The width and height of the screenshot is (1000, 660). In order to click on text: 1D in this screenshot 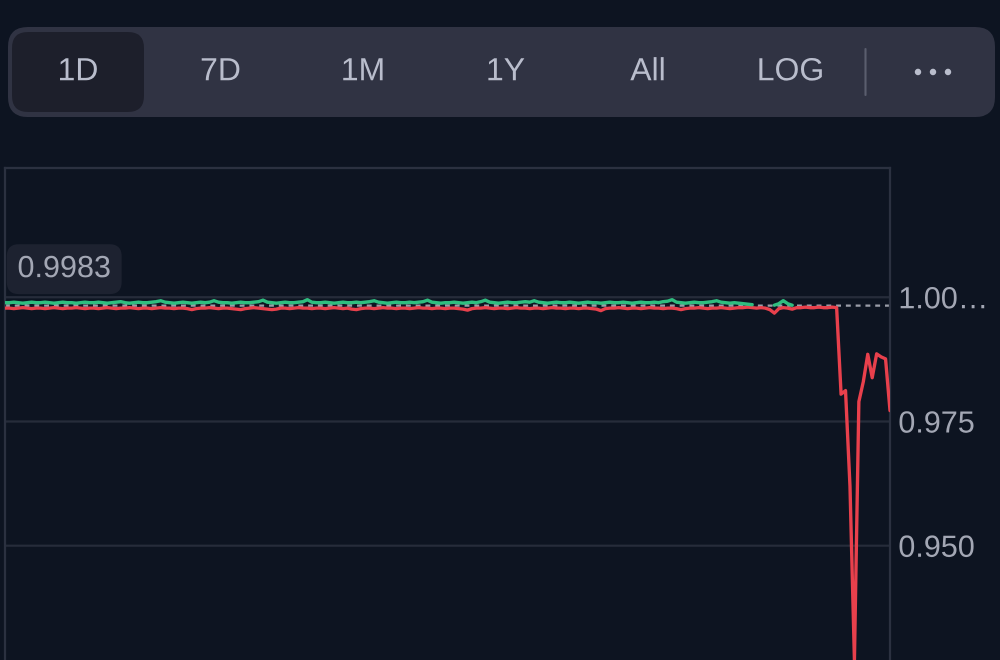, I will do `click(78, 69)`.